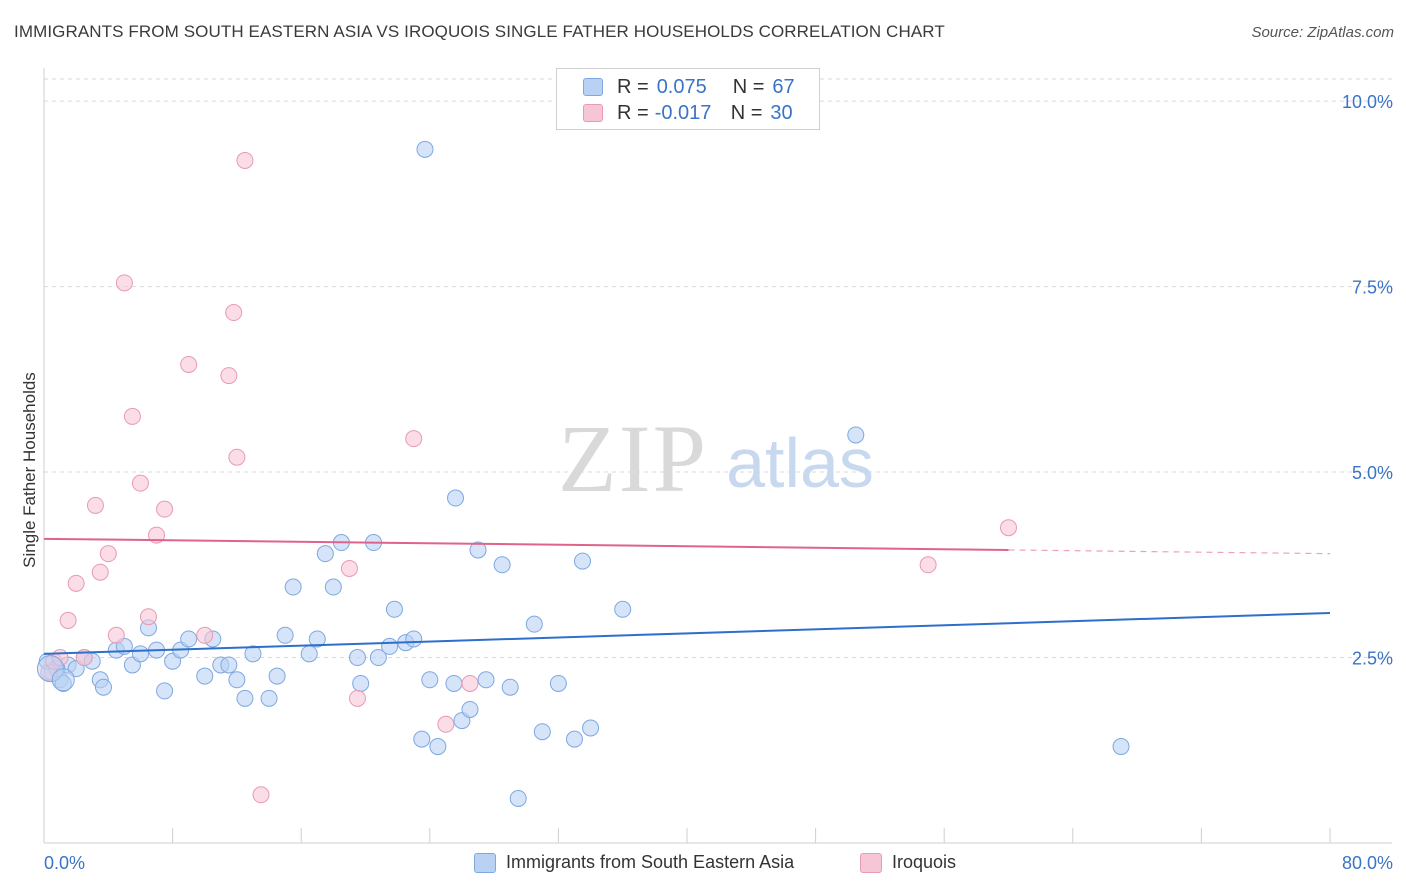  What do you see at coordinates (593, 113) in the screenshot?
I see `pink-swatch-icon` at bounding box center [593, 113].